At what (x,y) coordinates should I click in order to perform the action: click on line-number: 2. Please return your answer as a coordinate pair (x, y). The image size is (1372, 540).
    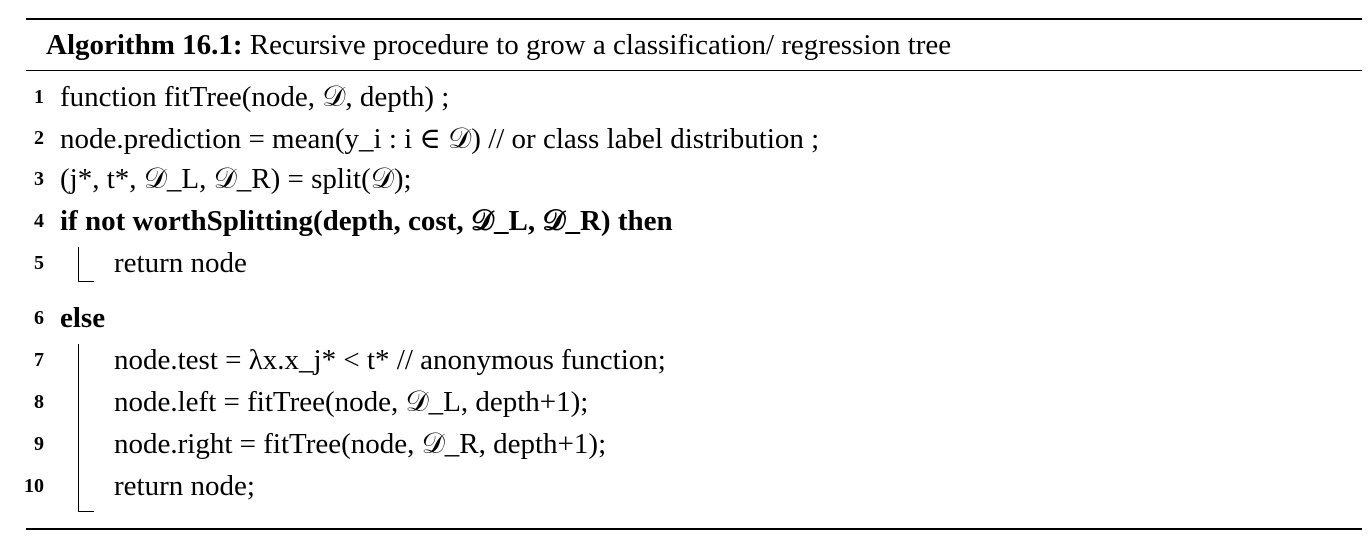
    Looking at the image, I should click on (39, 137).